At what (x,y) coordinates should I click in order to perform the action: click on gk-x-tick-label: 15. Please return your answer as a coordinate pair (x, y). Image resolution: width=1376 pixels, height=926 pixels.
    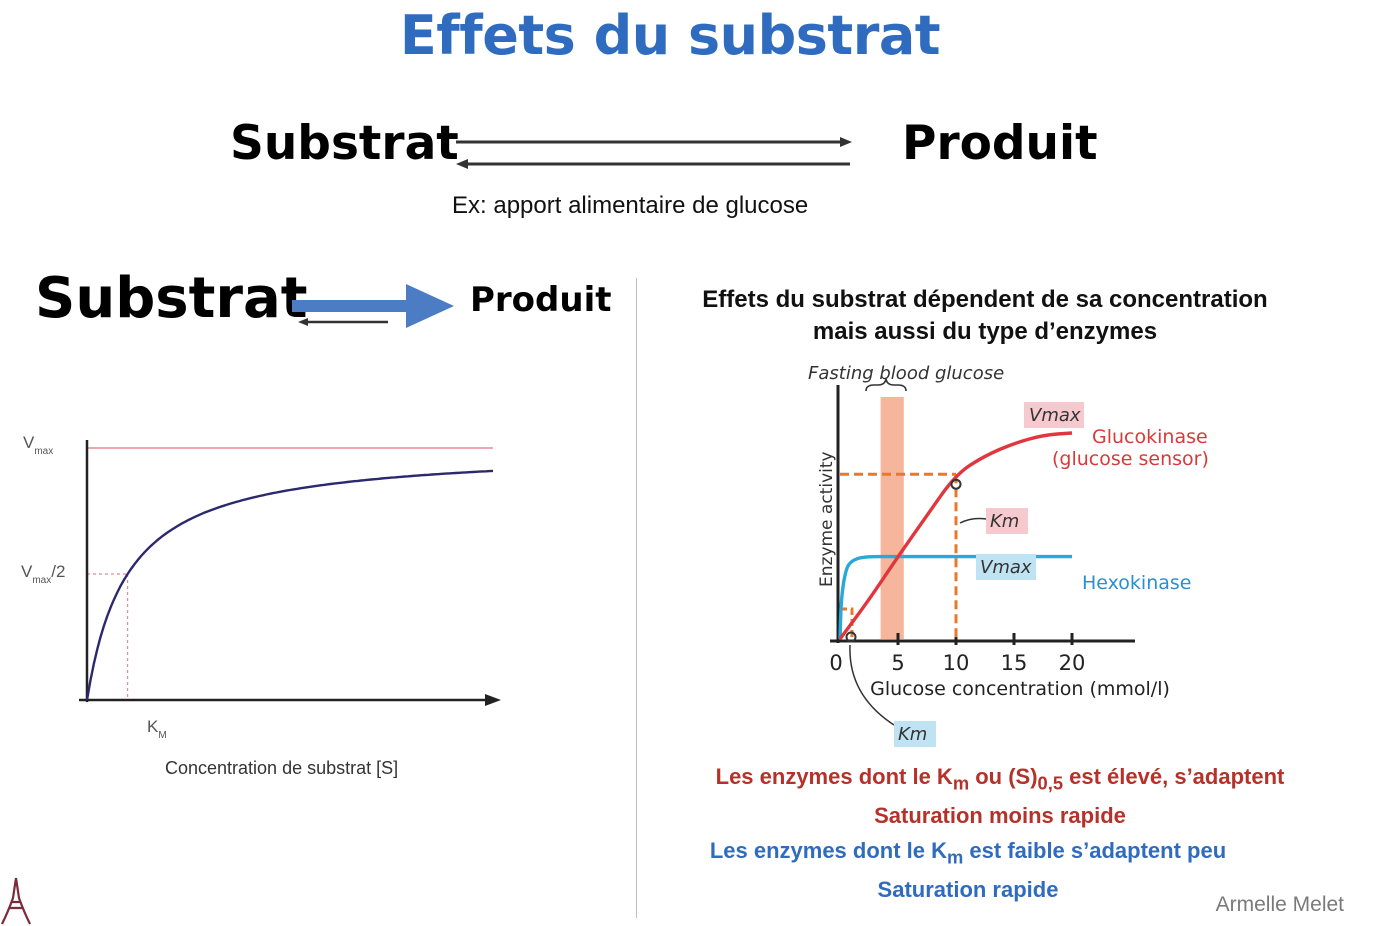
    Looking at the image, I should click on (1014, 663).